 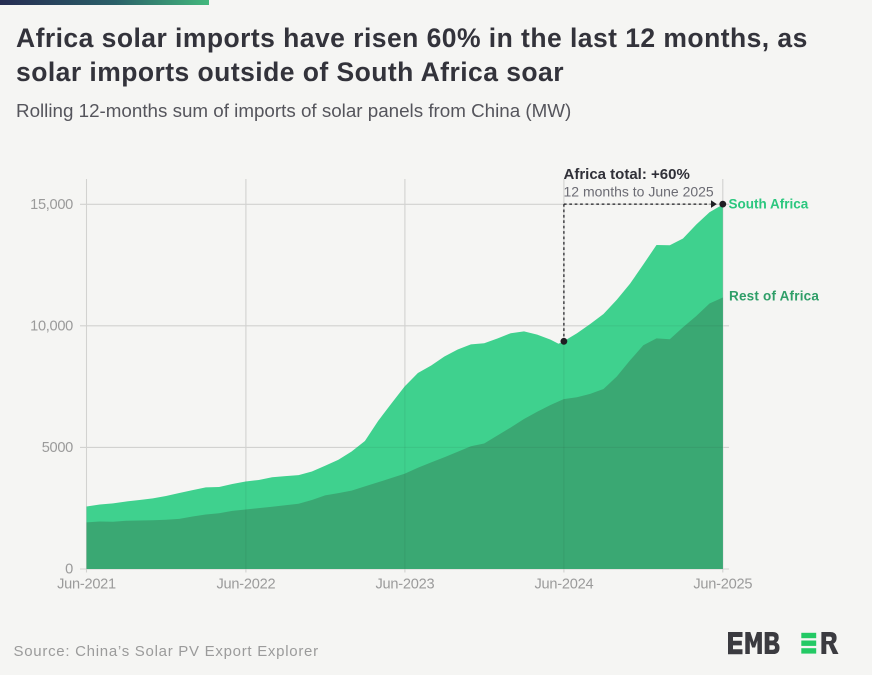 What do you see at coordinates (51, 205) in the screenshot?
I see `svg-text: 15,000` at bounding box center [51, 205].